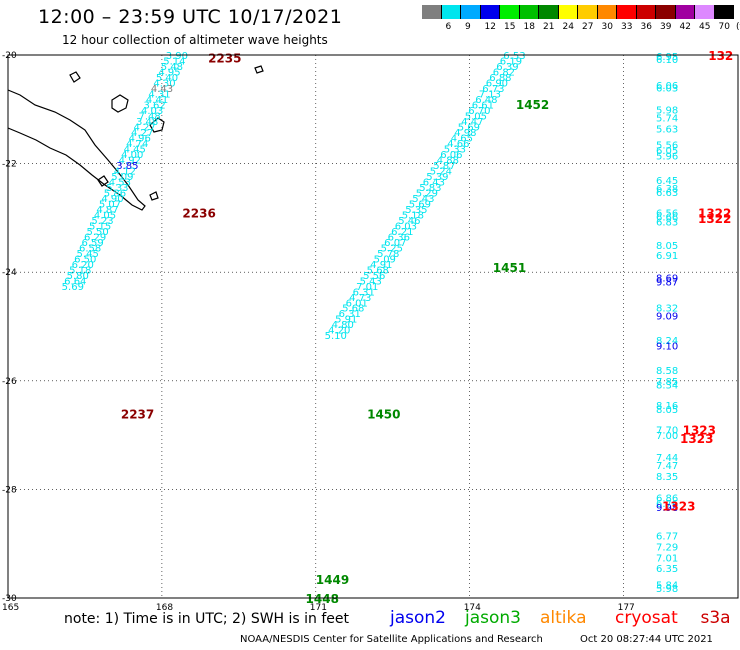 This screenshot has width=740, height=650. What do you see at coordinates (357, 303) in the screenshot?
I see `swh-value: 6.01` at bounding box center [357, 303].